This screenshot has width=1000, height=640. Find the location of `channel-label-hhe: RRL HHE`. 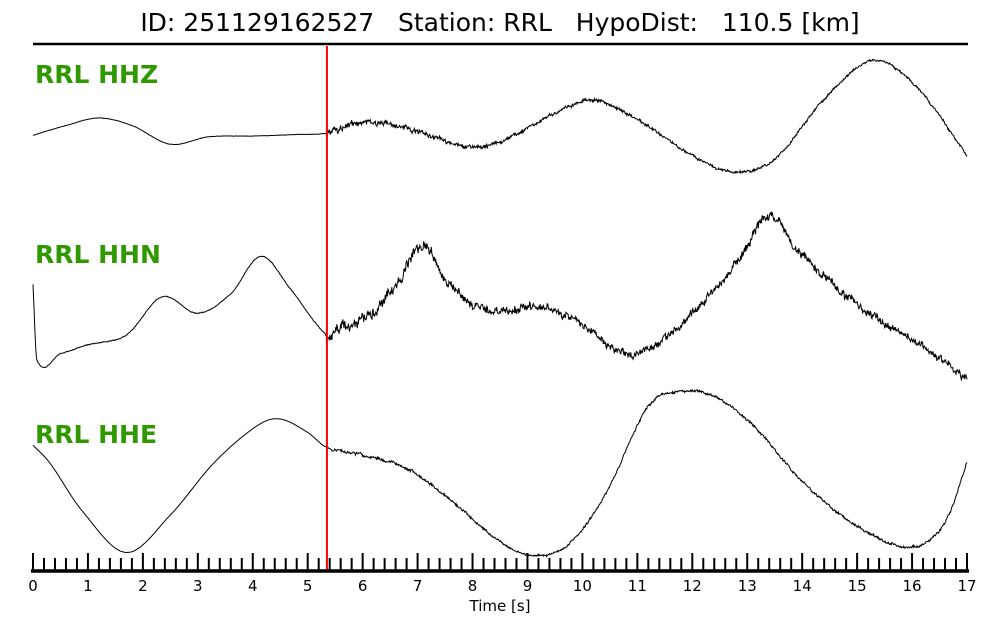

channel-label-hhe: RRL HHE is located at coordinates (96, 434).